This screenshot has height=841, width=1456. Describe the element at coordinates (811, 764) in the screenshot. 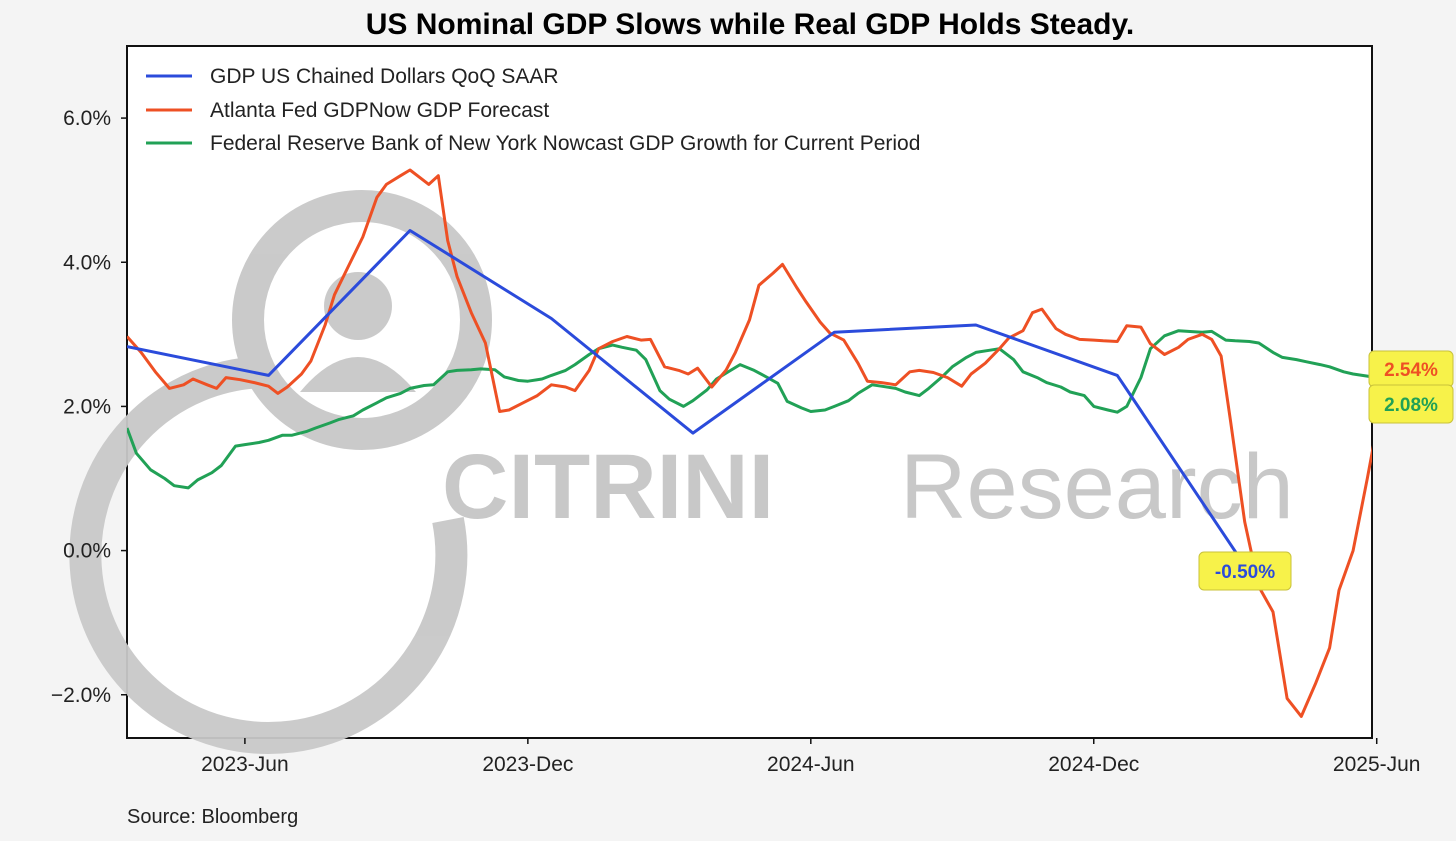

I see `x-tick-label: 2024-Jun` at that location.